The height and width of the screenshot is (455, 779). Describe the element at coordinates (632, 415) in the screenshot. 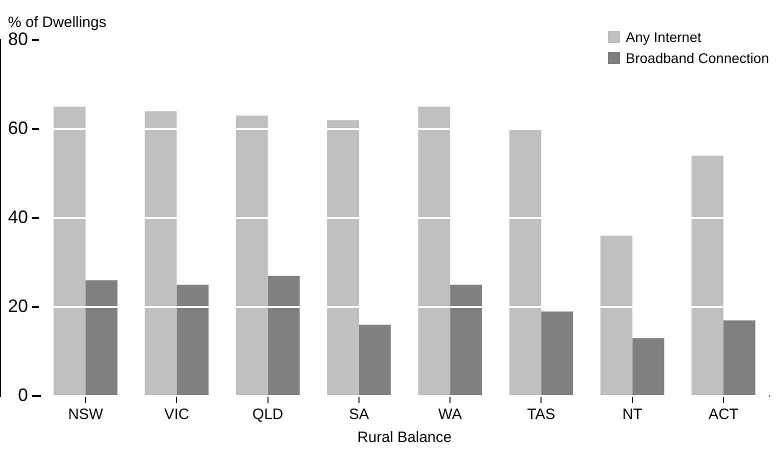

I see `x-tick-label: NT` at that location.